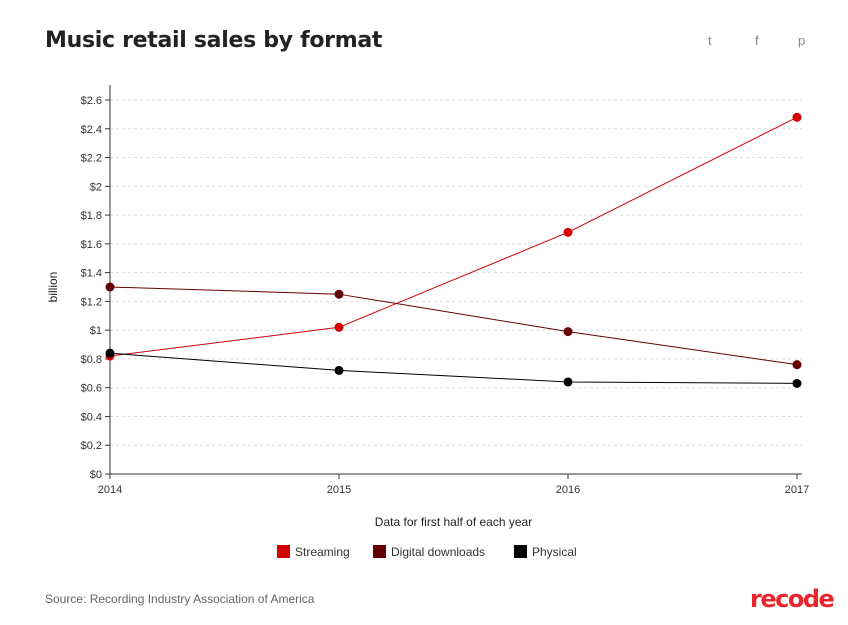 This screenshot has width=848, height=625. I want to click on y-axis-label: billion, so click(53, 287).